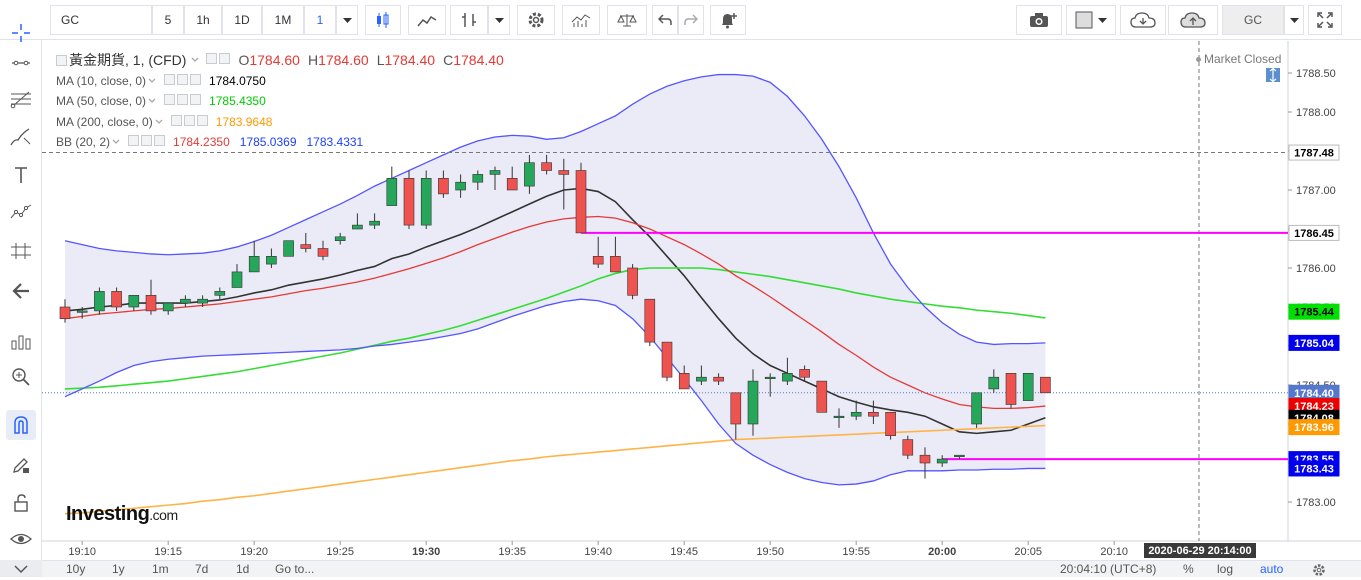 Image resolution: width=1361 pixels, height=580 pixels. I want to click on measure-tool, so click(21, 341).